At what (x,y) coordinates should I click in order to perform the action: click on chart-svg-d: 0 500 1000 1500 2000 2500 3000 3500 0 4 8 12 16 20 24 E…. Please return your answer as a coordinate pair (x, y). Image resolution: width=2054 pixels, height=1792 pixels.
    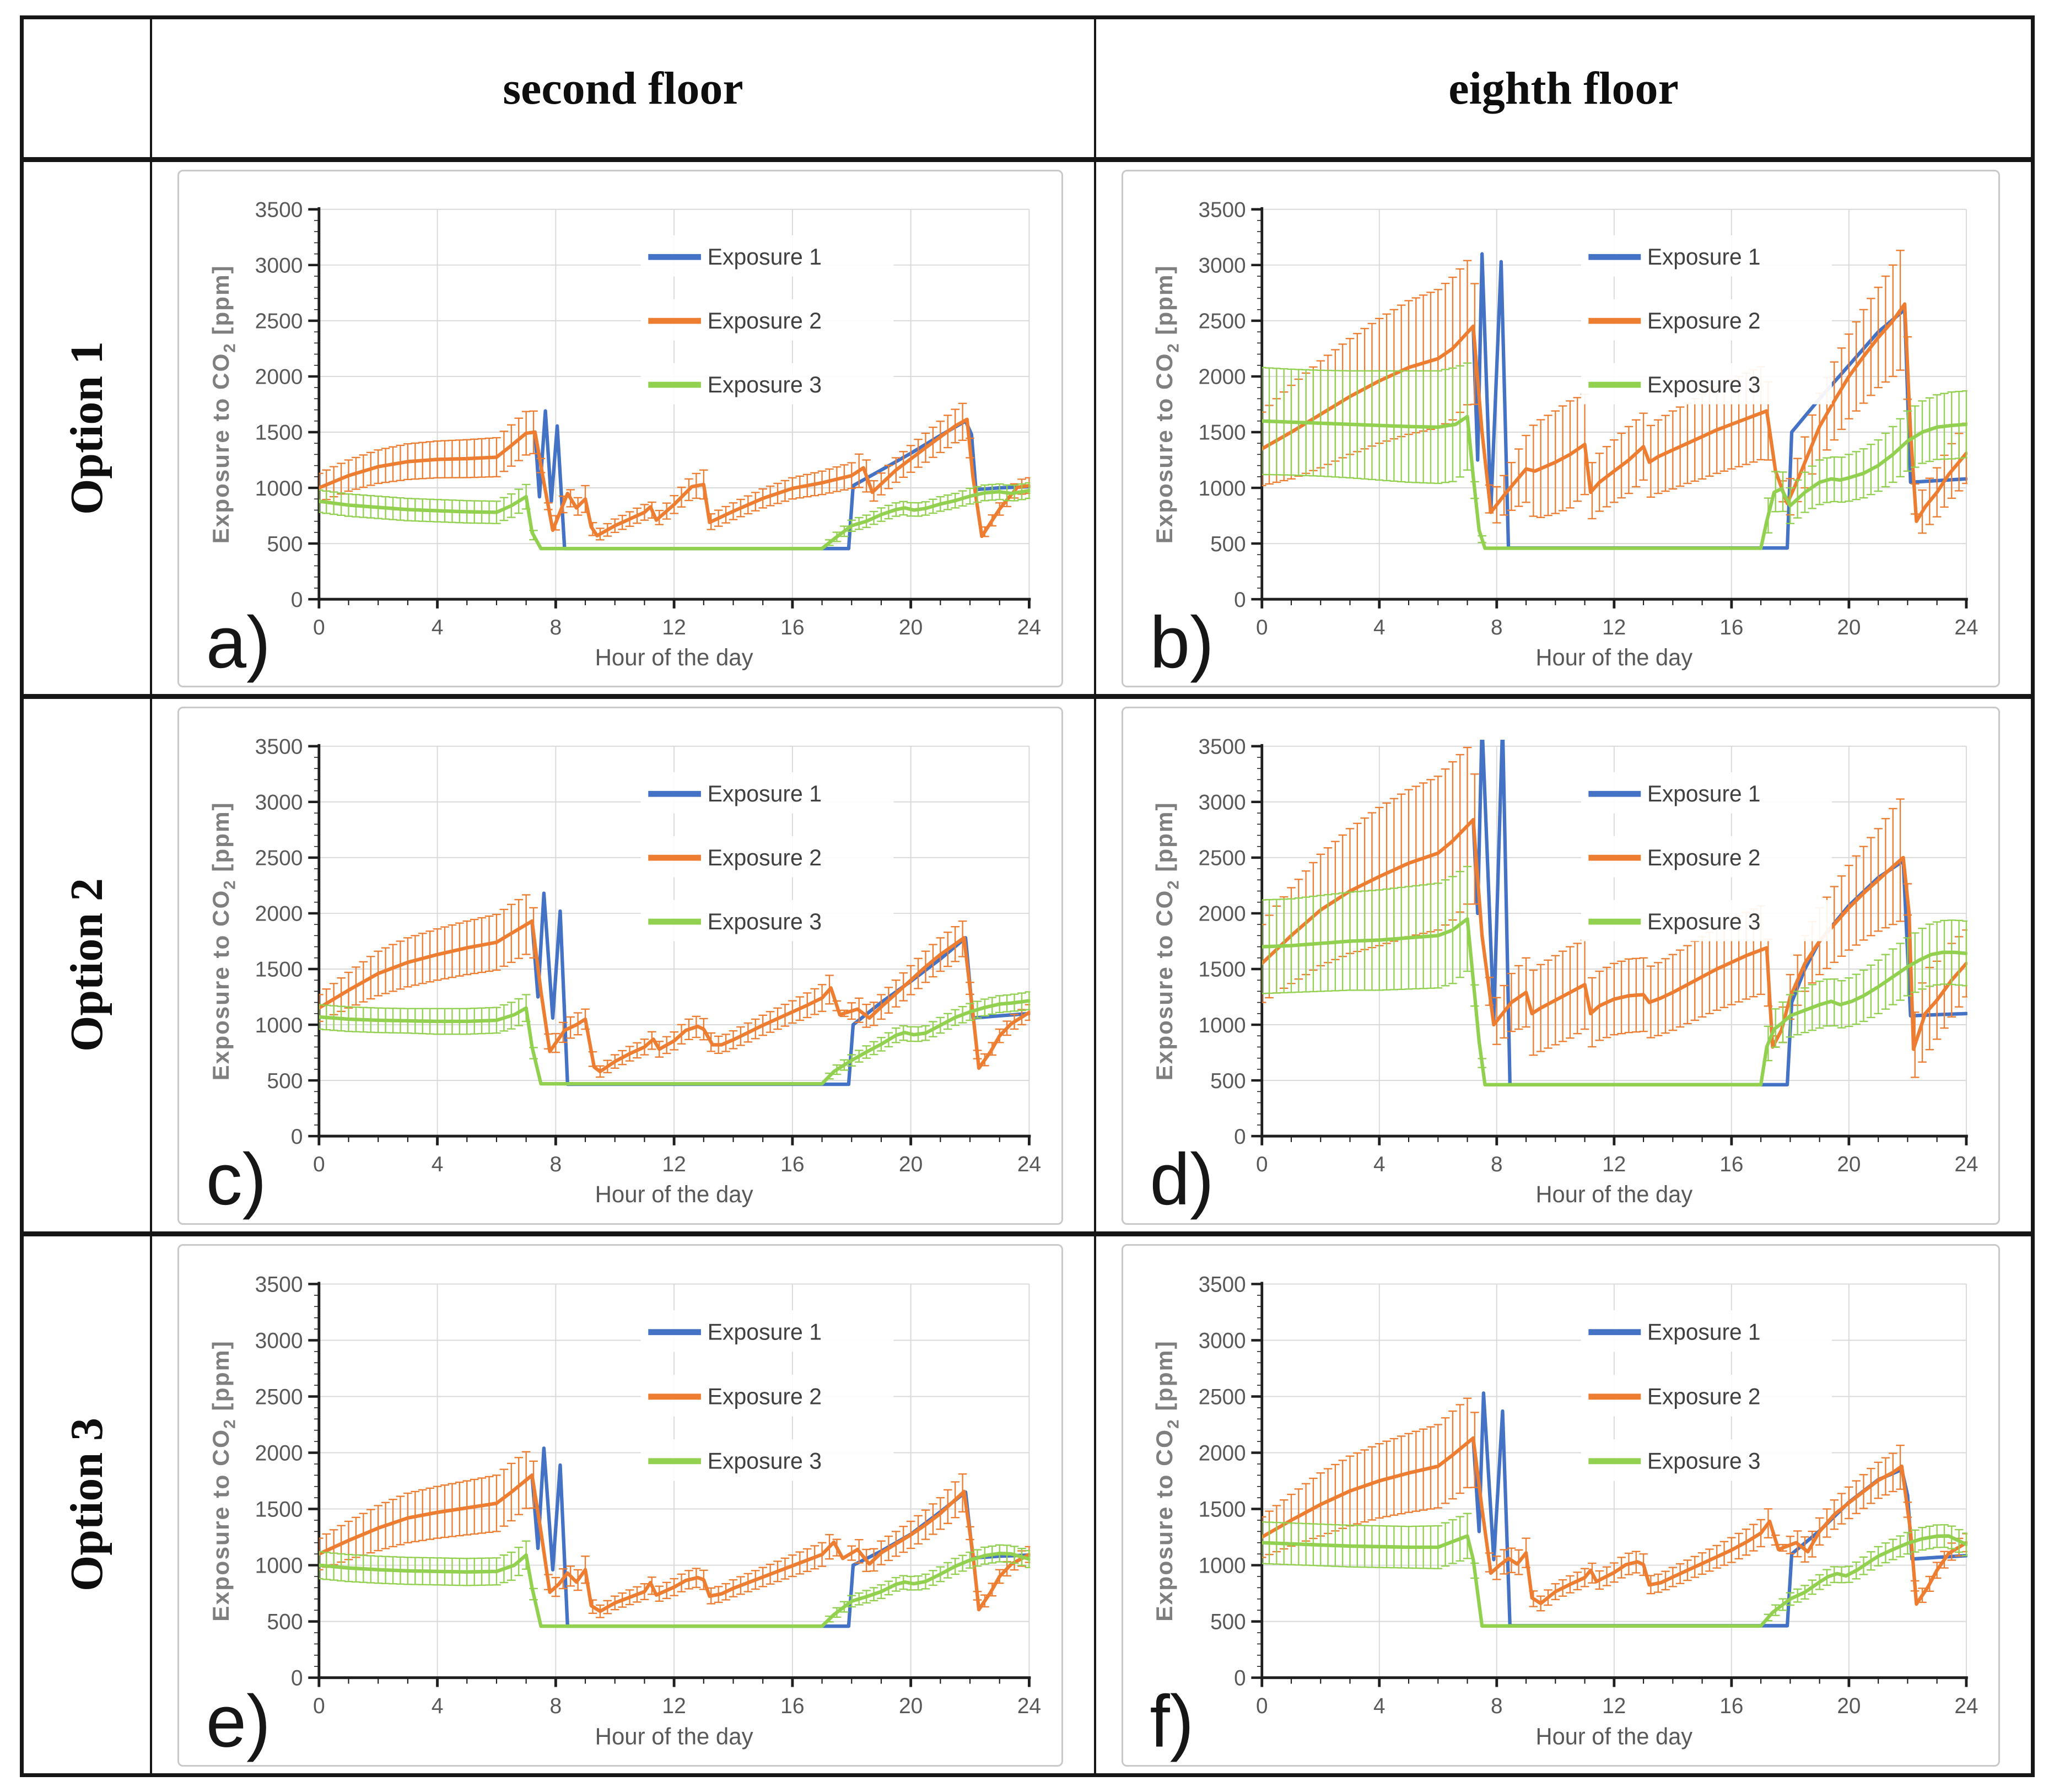
    Looking at the image, I should click on (1564, 977).